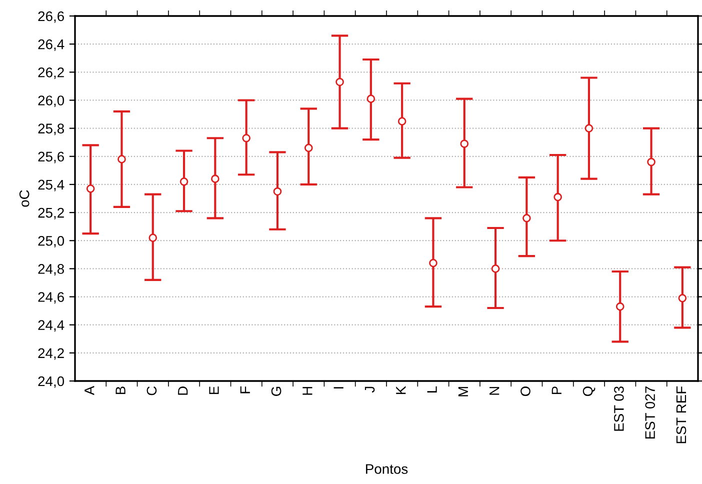 The image size is (702, 484). I want to click on y-tick-label: 26,2, so click(51, 73).